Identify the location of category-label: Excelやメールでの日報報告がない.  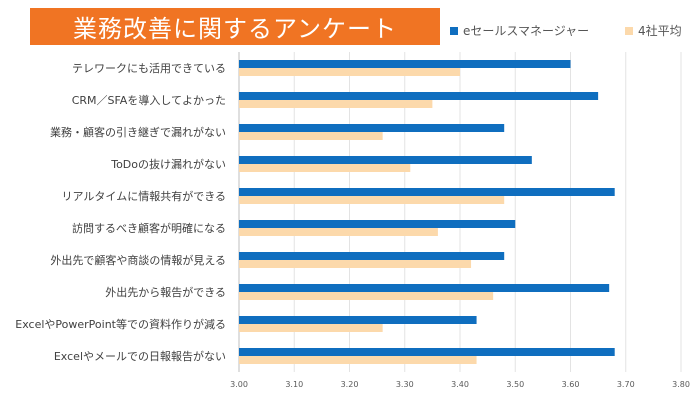
(140, 356).